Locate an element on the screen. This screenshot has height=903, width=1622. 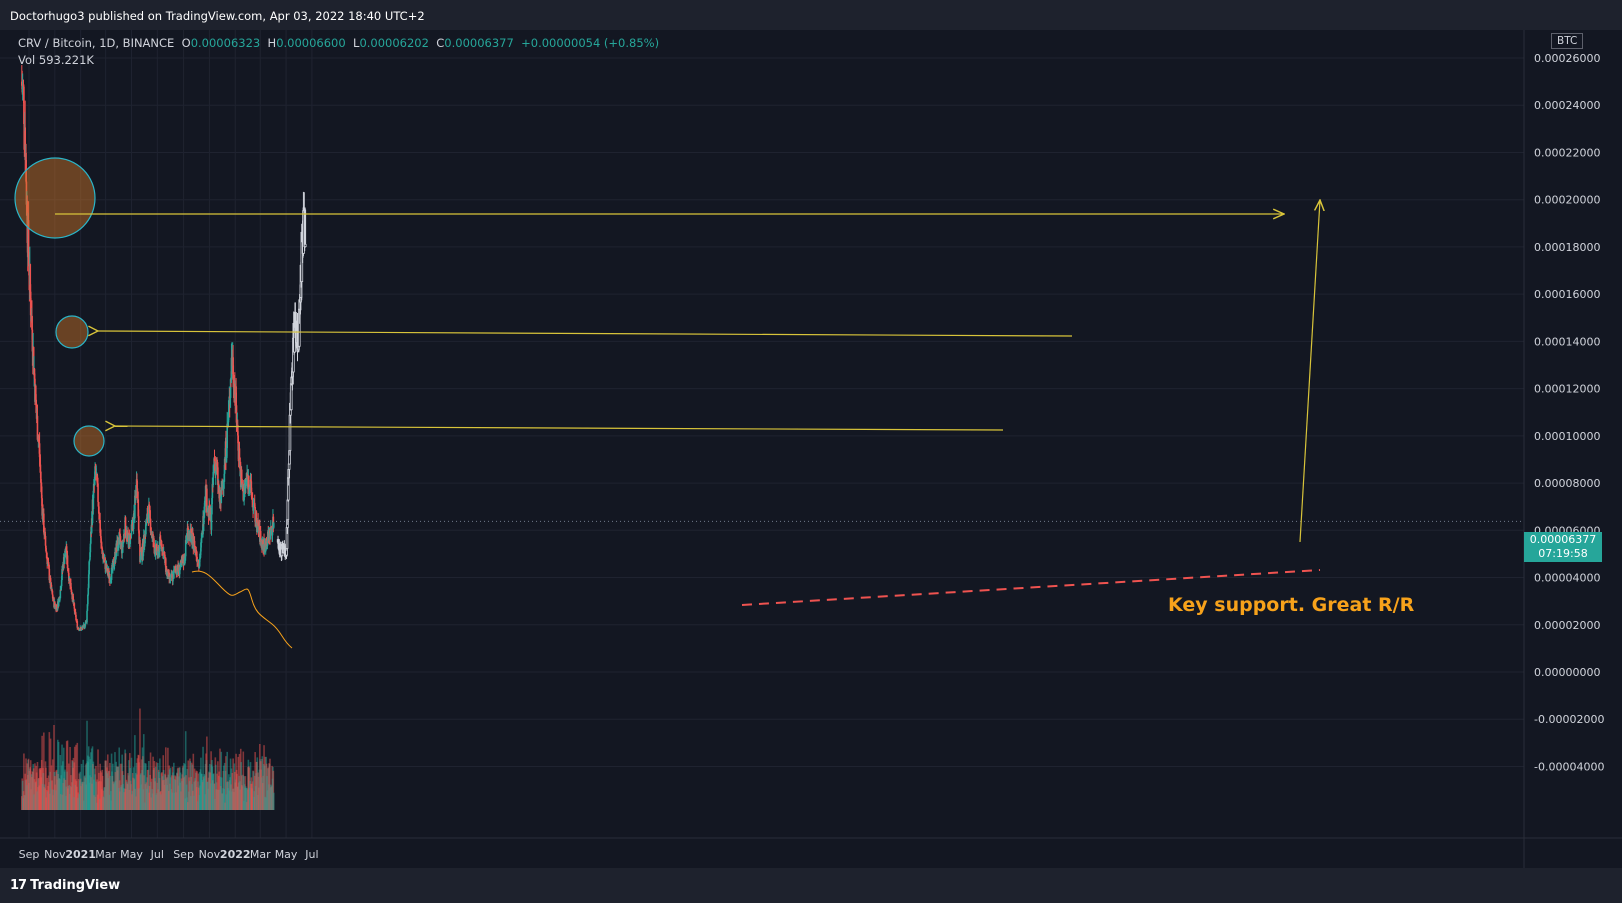
symbol-name: CRV / Bitcoin, 1D, BINANCE is located at coordinates (96, 43).